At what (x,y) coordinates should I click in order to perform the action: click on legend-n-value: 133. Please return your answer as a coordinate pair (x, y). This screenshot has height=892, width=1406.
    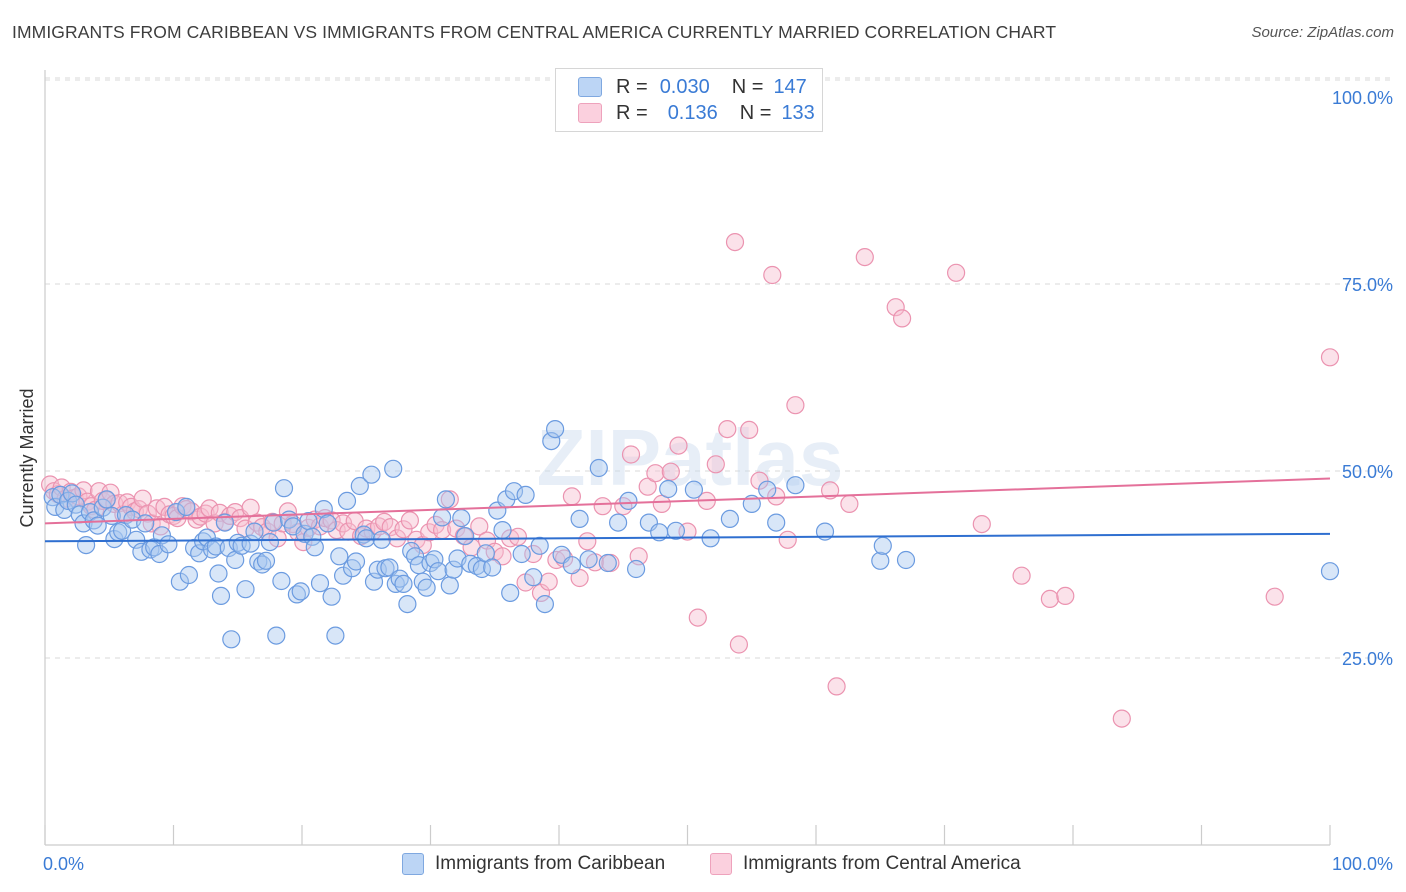
    Looking at the image, I should click on (798, 112).